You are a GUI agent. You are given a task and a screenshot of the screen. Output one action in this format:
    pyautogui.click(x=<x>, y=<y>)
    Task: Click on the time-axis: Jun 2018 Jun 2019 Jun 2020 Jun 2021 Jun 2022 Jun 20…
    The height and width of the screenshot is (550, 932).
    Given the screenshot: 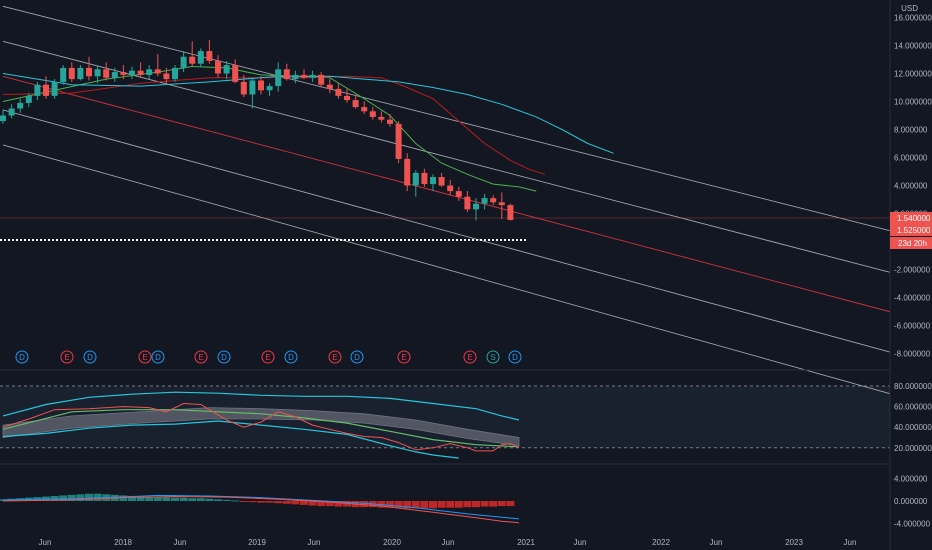 What is the action you would take?
    pyautogui.click(x=448, y=542)
    